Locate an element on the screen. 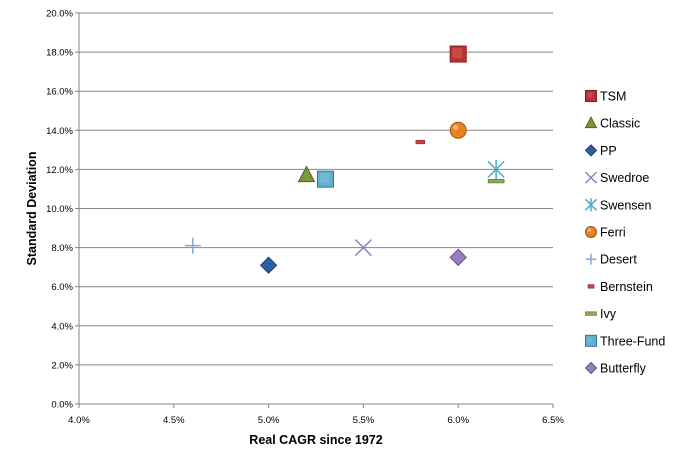  y-tick-label: 2.0% is located at coordinates (62, 365).